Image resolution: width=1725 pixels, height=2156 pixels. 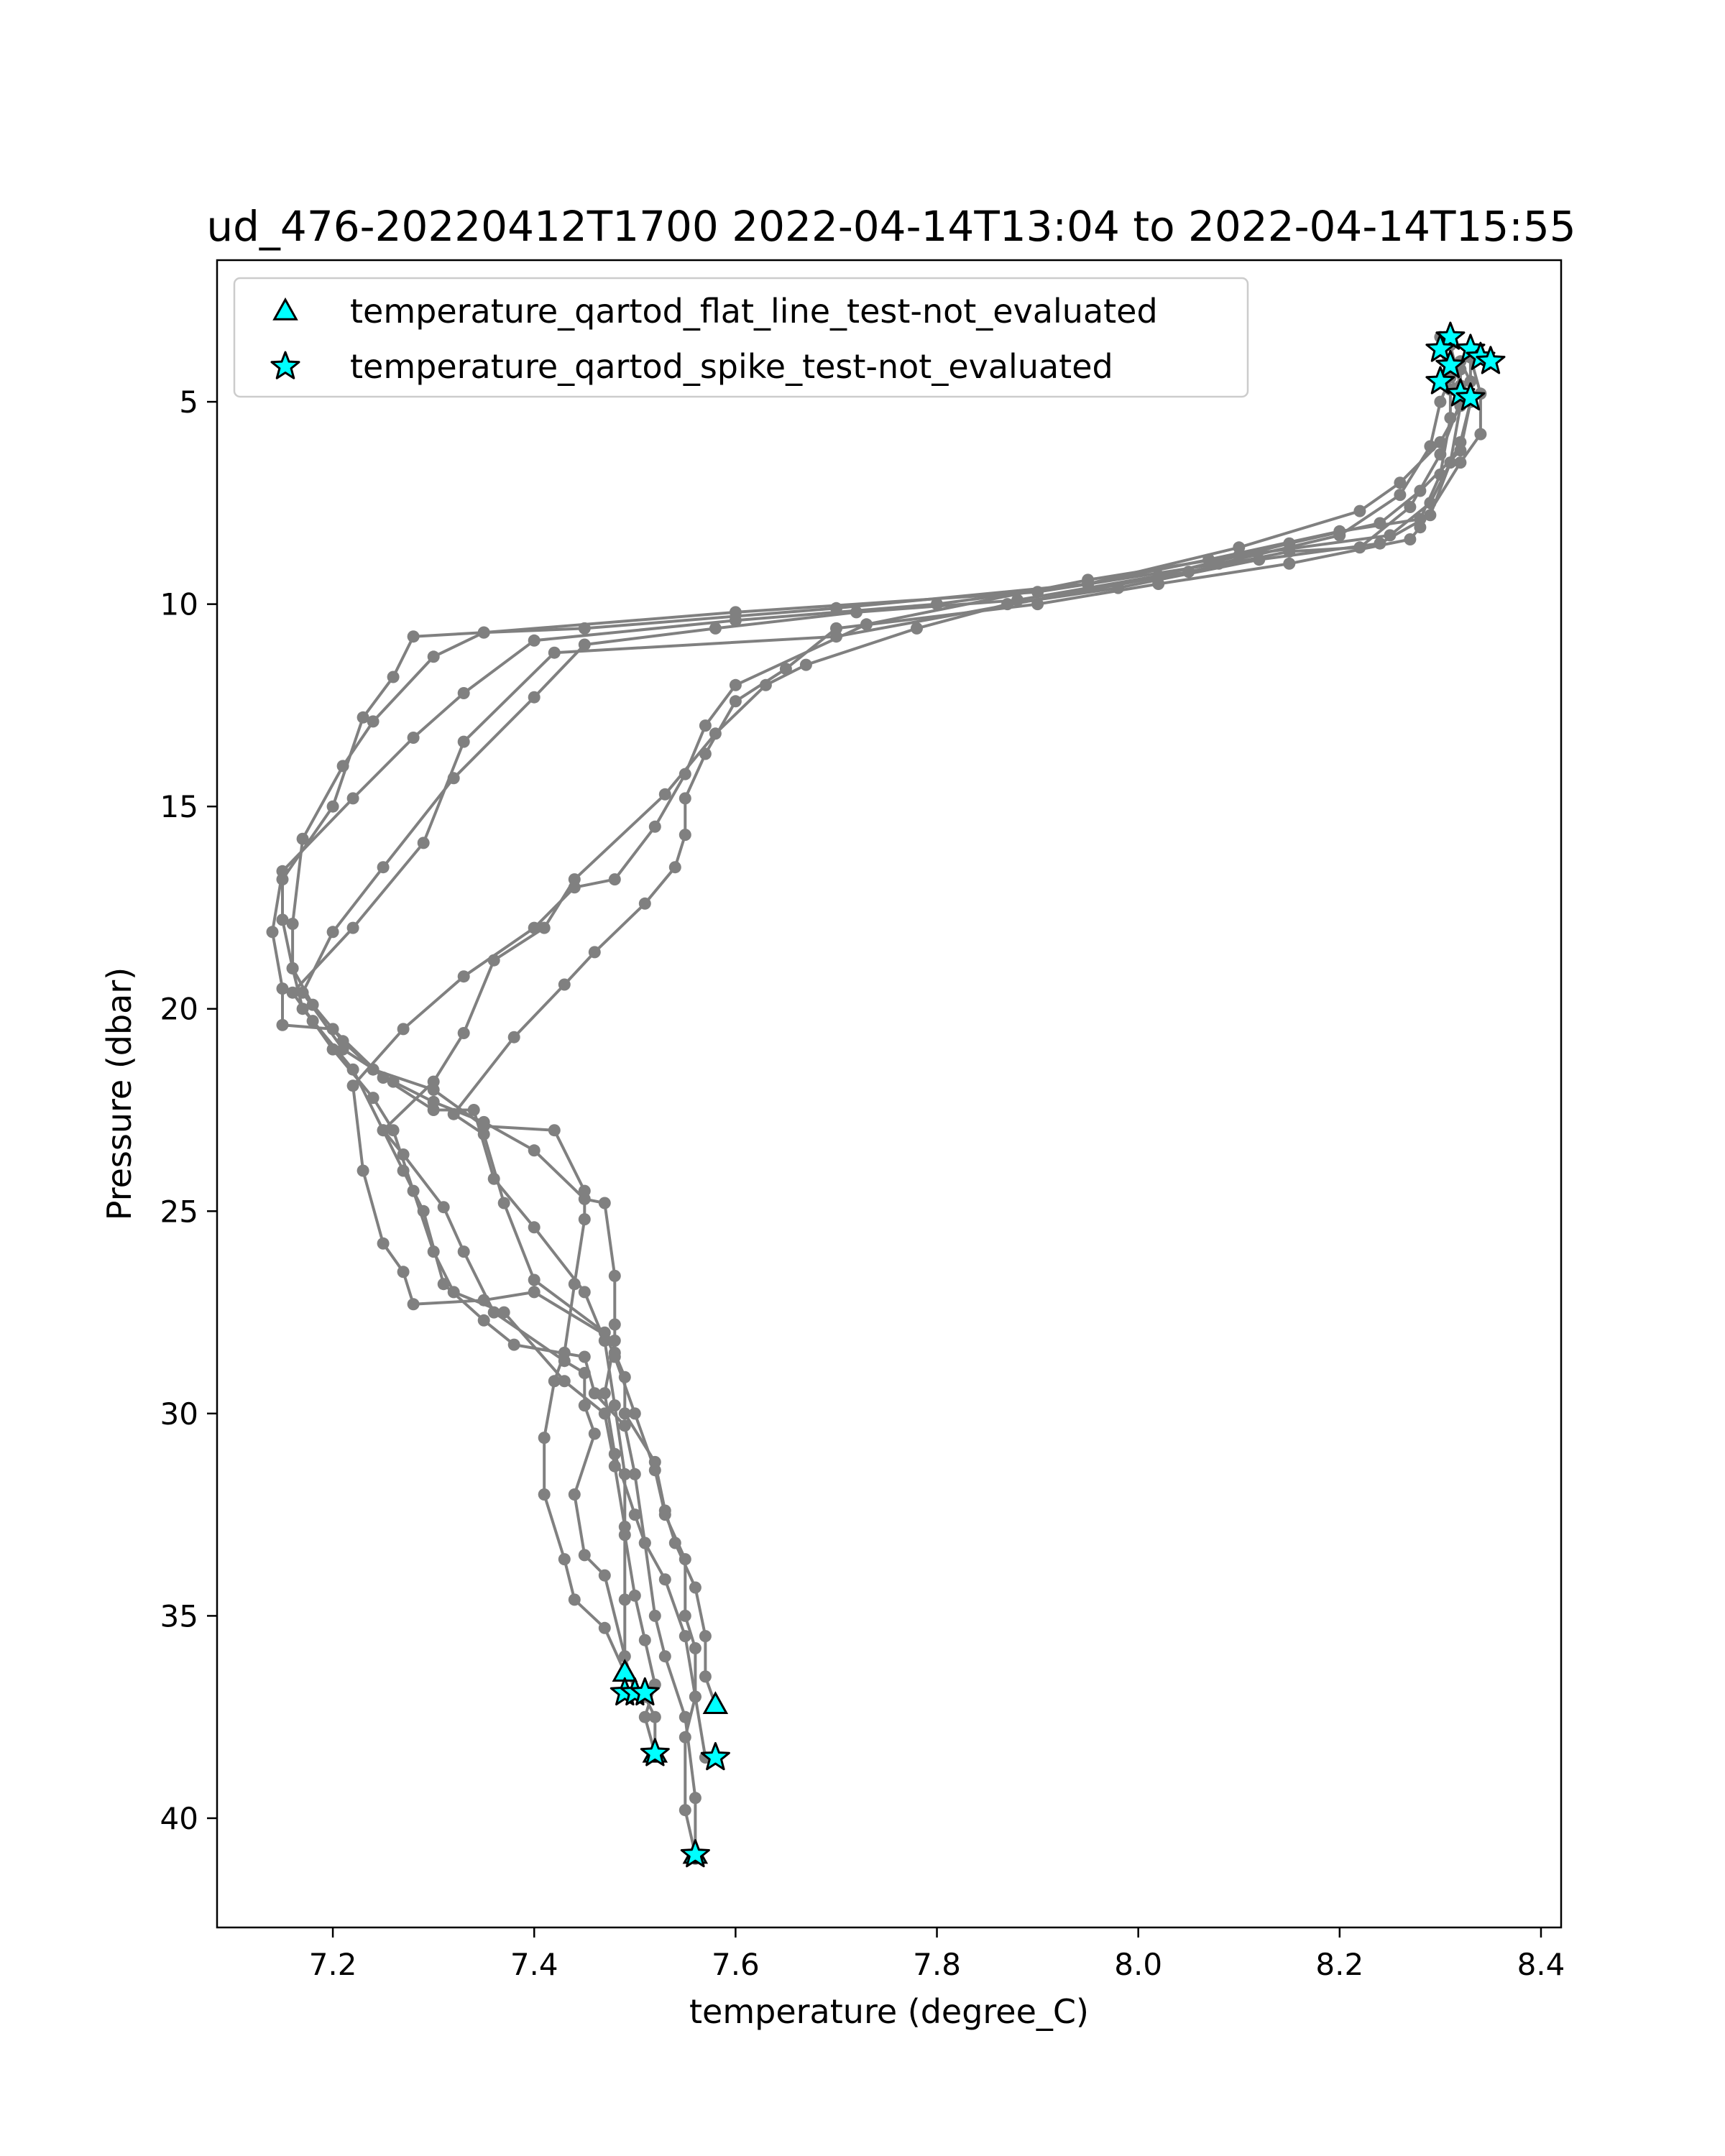 What do you see at coordinates (179, 1211) in the screenshot?
I see `y-tick-label: 25` at bounding box center [179, 1211].